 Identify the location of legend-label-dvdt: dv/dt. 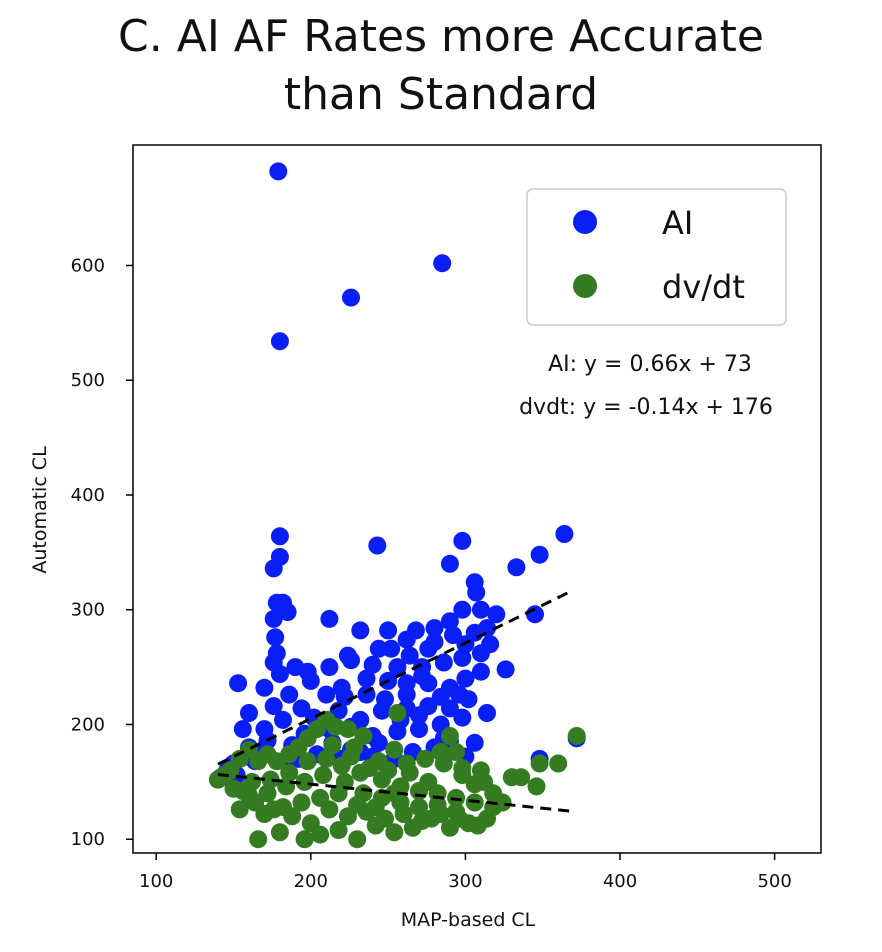
(703, 287).